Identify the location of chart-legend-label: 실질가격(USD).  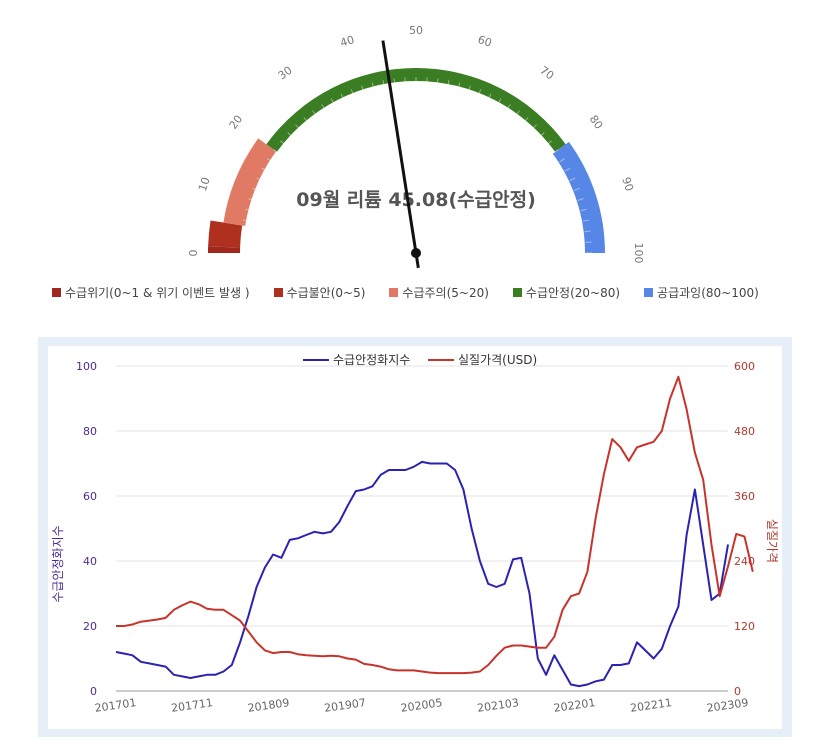
(497, 360).